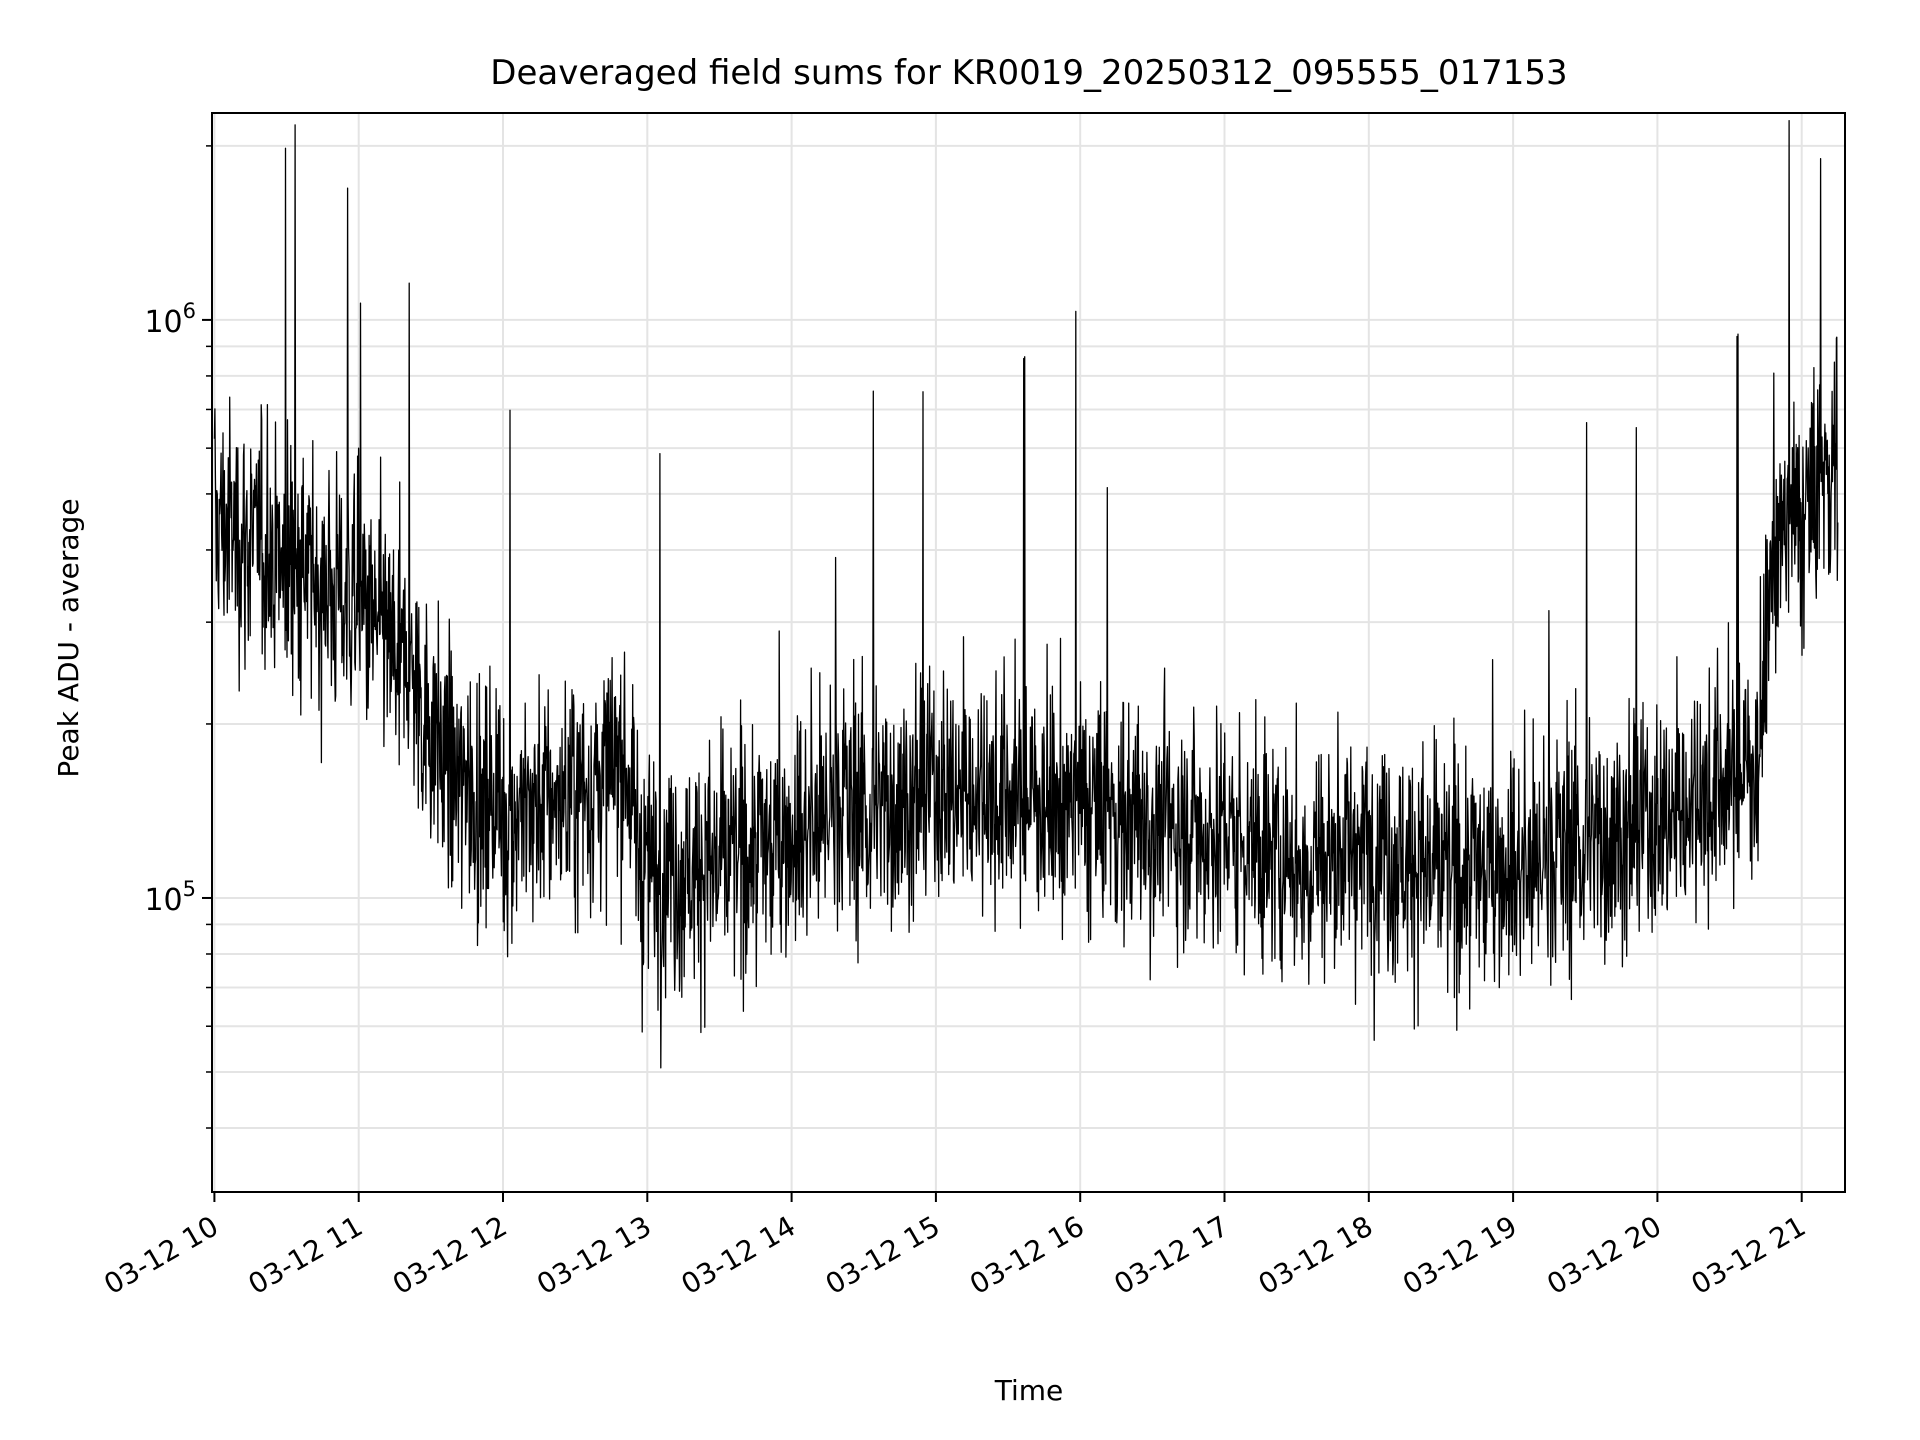 The width and height of the screenshot is (1920, 1440). I want to click on y-tick-label: 10⁵, so click(170, 897).